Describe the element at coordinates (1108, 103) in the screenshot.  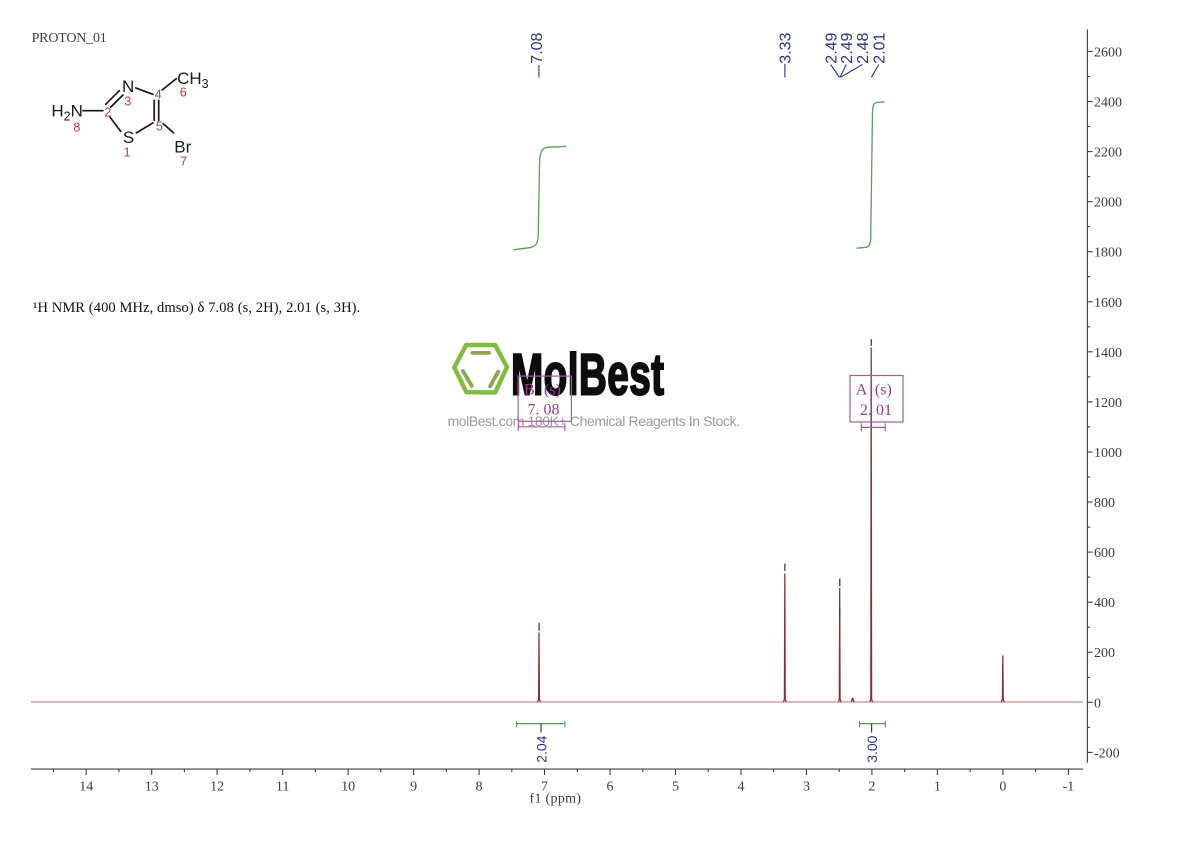
I see `svg-text: 2400` at that location.